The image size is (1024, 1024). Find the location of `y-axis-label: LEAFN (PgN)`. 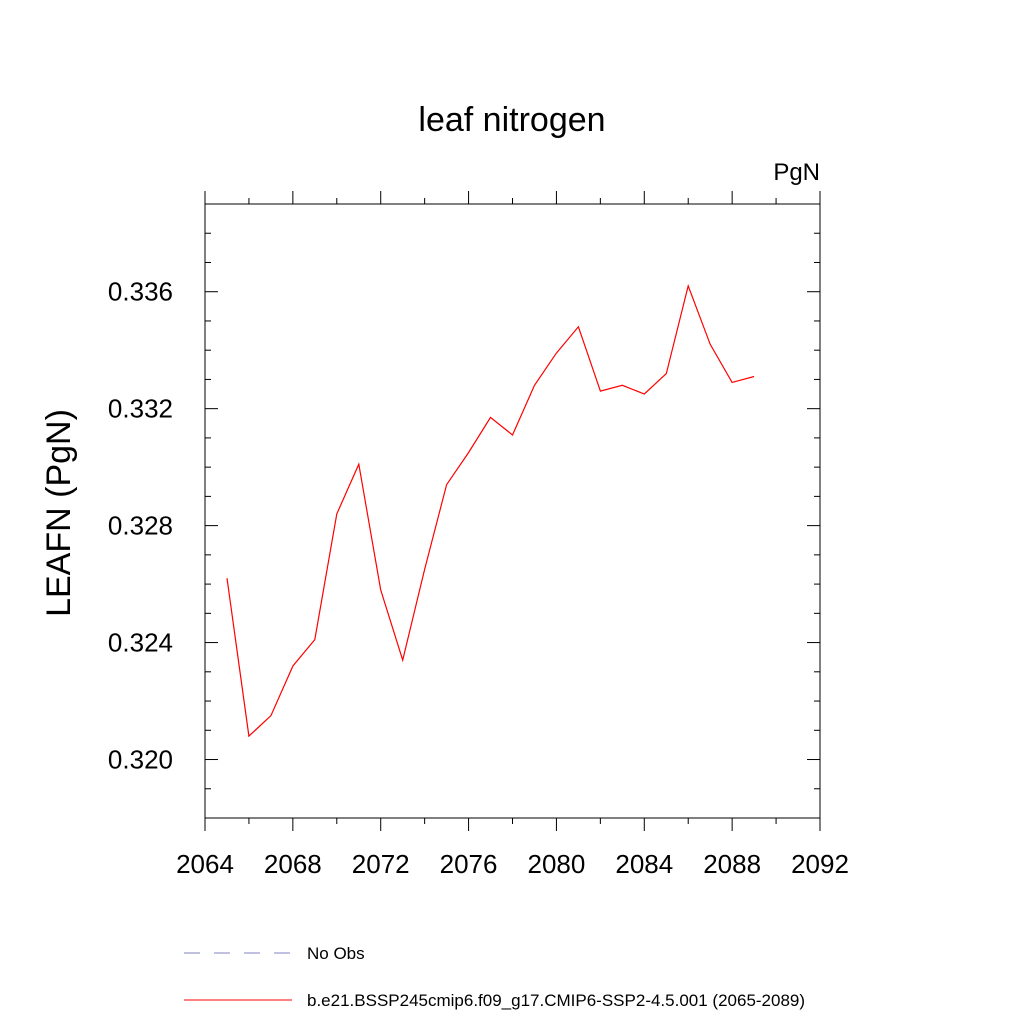

y-axis-label: LEAFN (PgN) is located at coordinates (59, 513).